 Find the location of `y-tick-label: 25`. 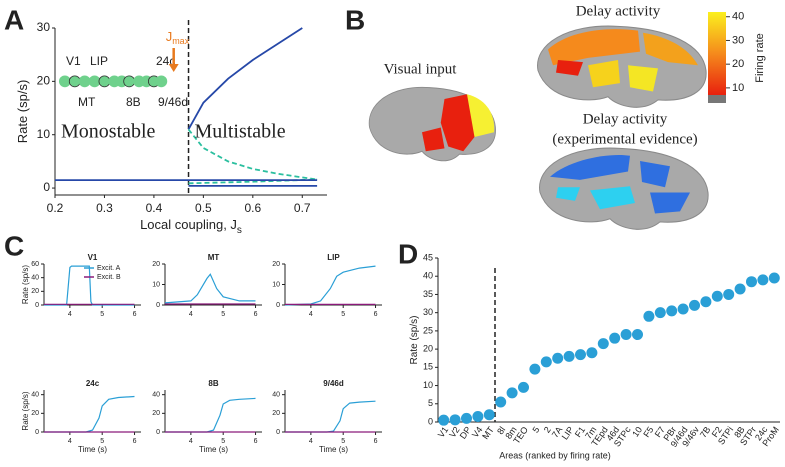

y-tick-label: 25 is located at coordinates (428, 330).